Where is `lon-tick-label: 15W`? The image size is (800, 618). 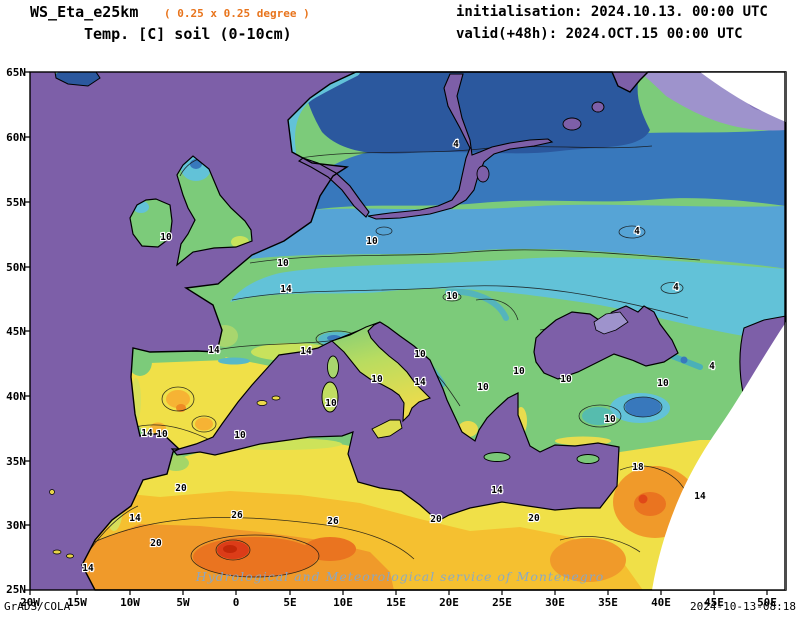 lon-tick-label: 15W is located at coordinates (77, 602).